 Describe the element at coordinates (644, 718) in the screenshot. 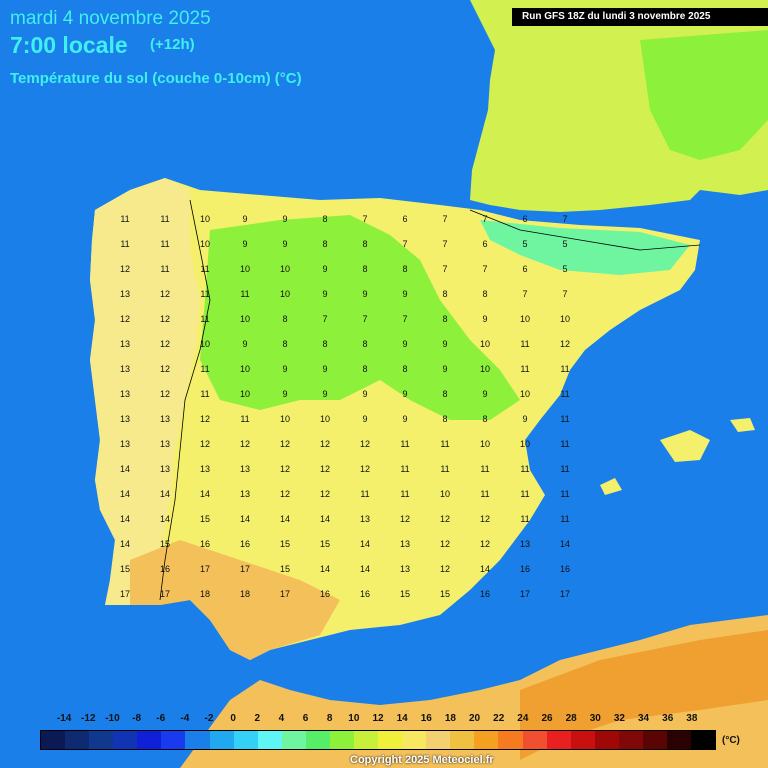

I see `legend-tick-label: 34` at that location.